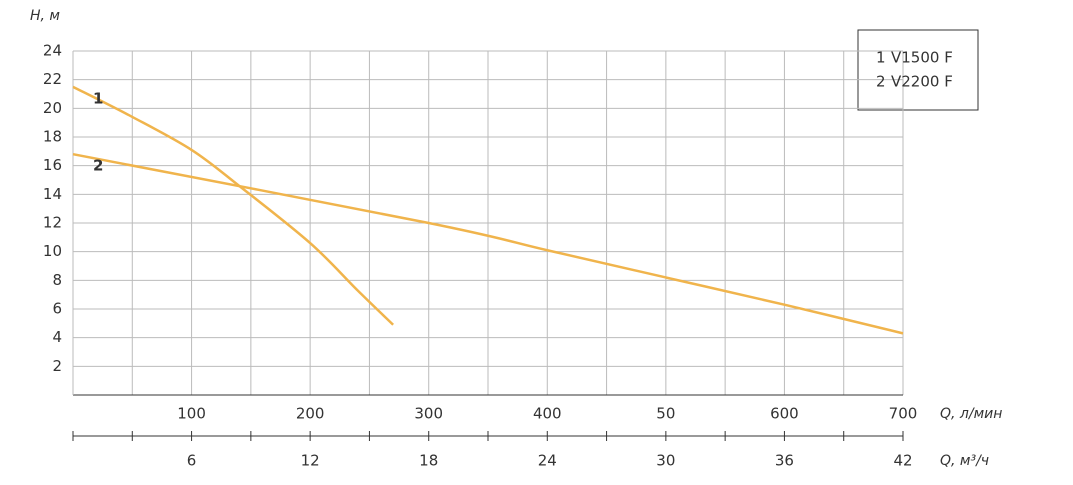 Image resolution: width=1073 pixels, height=485 pixels. Describe the element at coordinates (52, 194) in the screenshot. I see `y-tick-label: 14` at that location.